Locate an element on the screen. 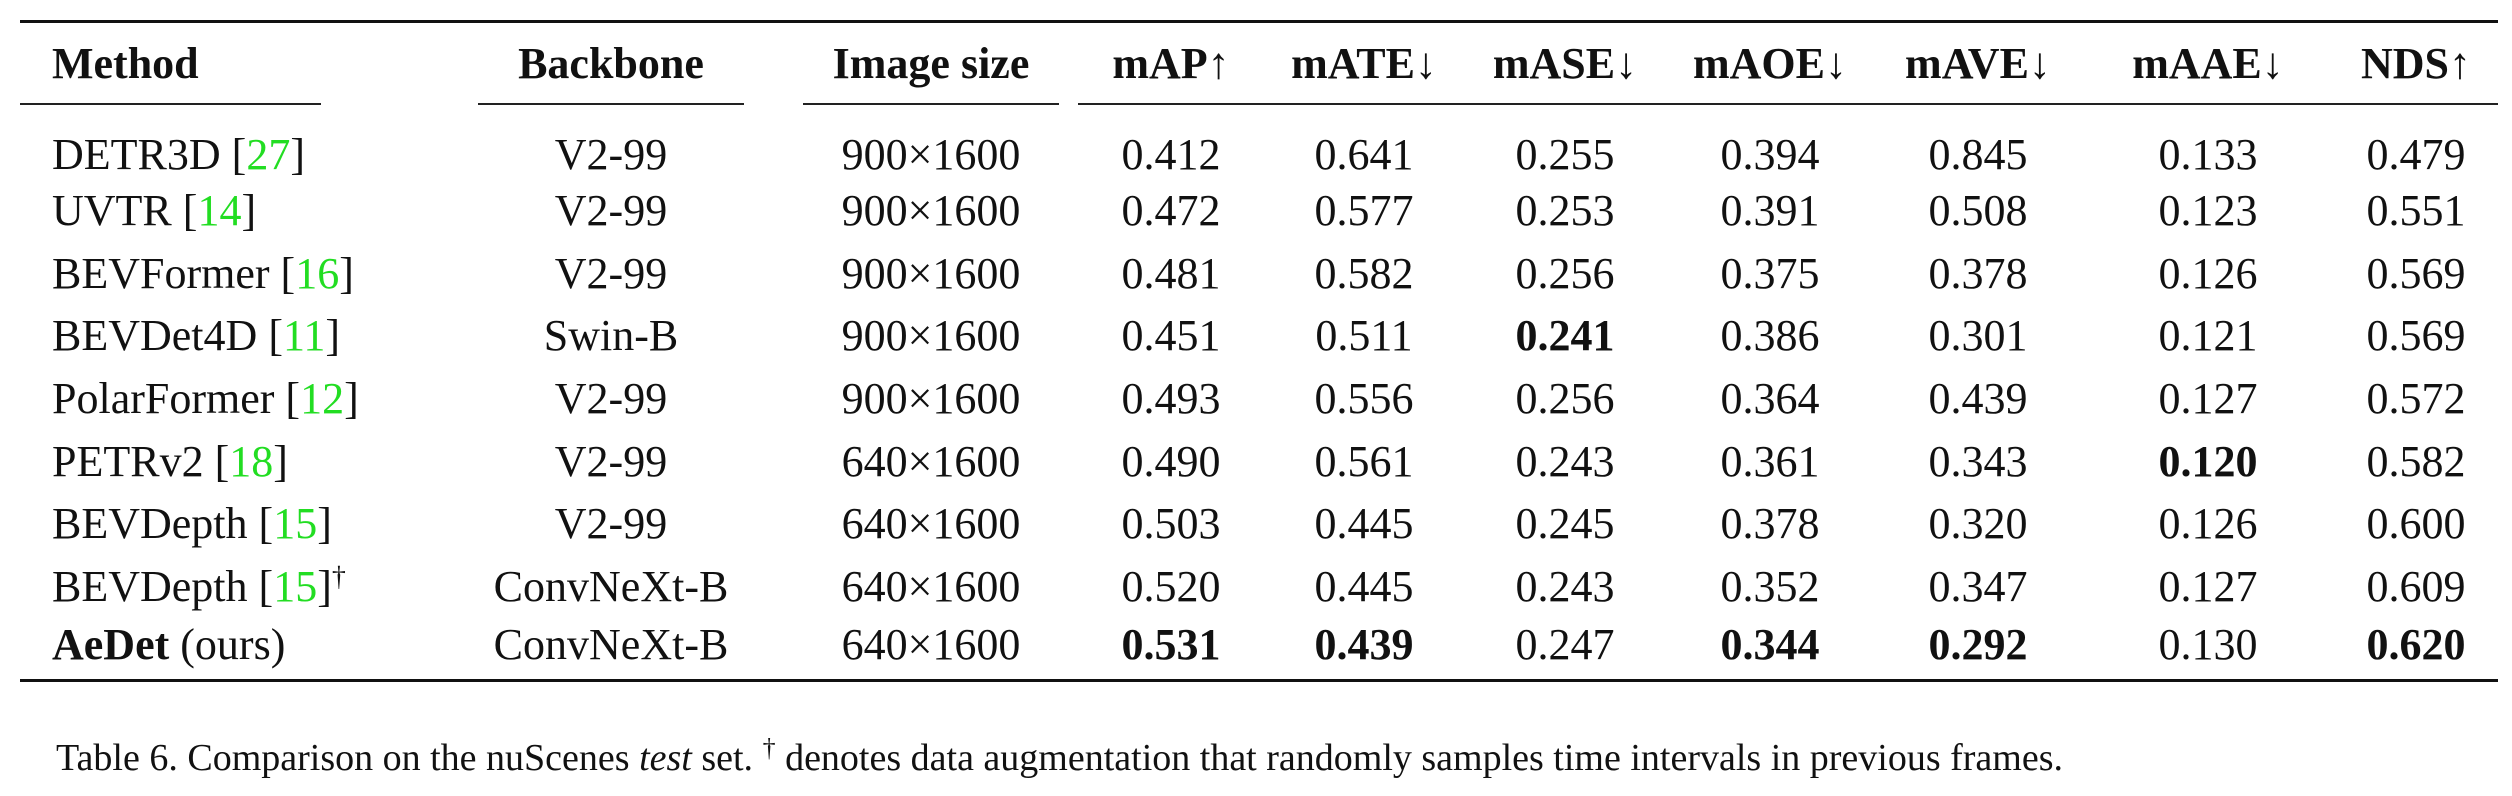  method-cell: DETR3D [27] is located at coordinates (178, 154).